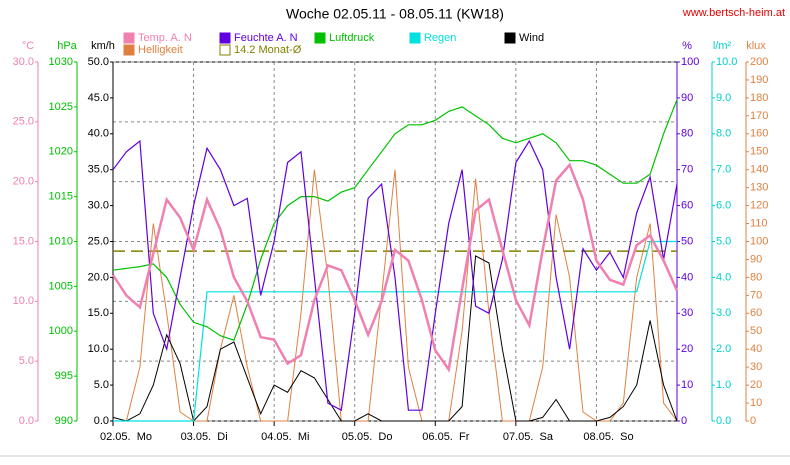  What do you see at coordinates (98, 62) in the screenshot?
I see `y-tick-label: 50.0` at bounding box center [98, 62].